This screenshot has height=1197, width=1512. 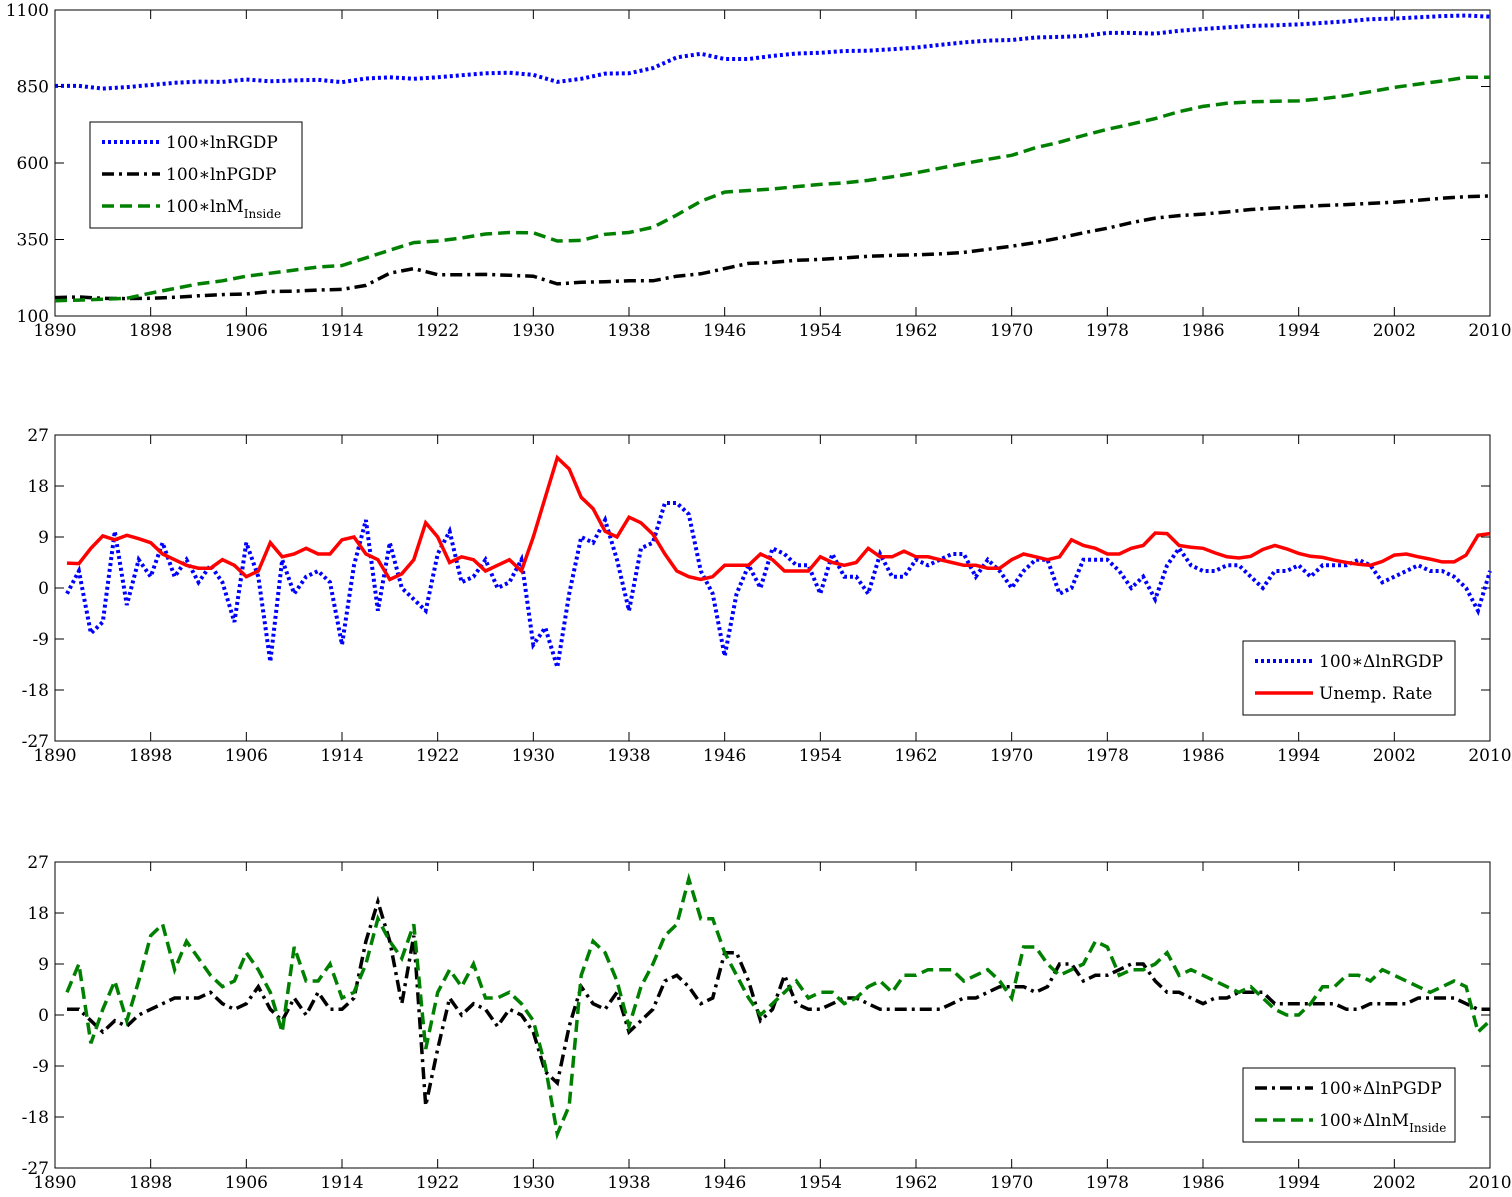 I want to click on legend-name: 100∗lnM, so click(x=205, y=207).